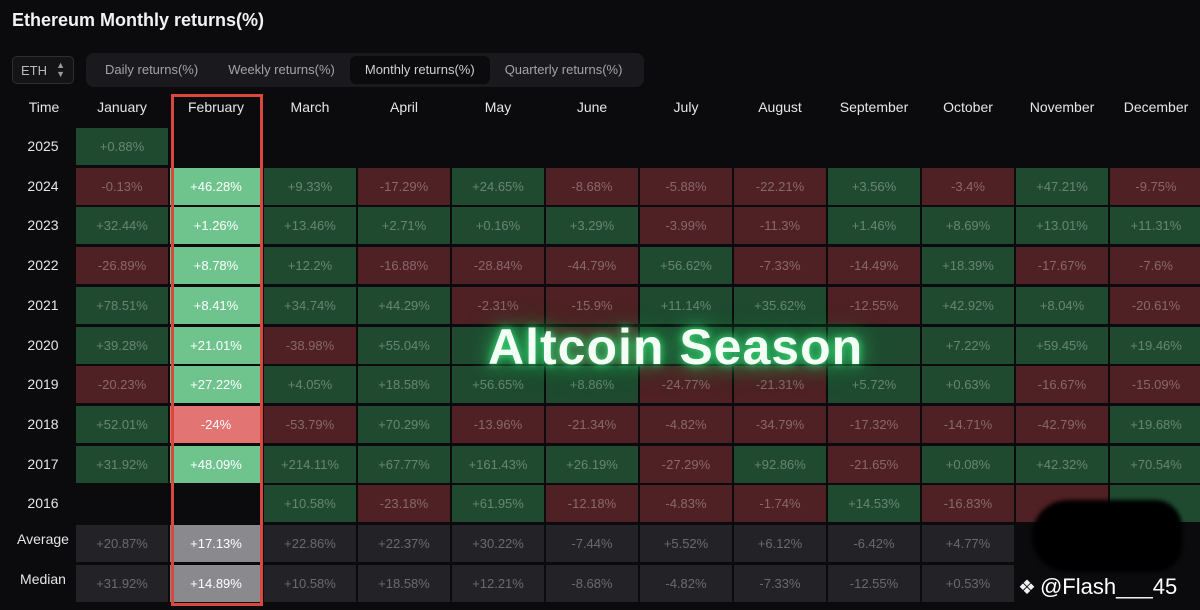  I want to click on return-cell-2018-october: -14.71%, so click(968, 424).